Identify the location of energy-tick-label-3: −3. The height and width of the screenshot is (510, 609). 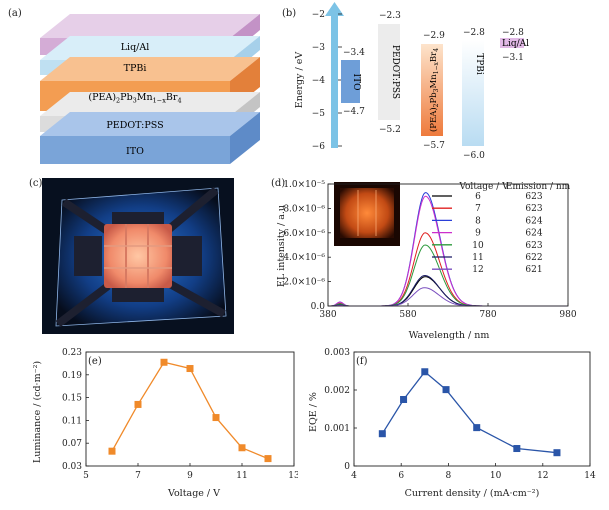
(319, 48).